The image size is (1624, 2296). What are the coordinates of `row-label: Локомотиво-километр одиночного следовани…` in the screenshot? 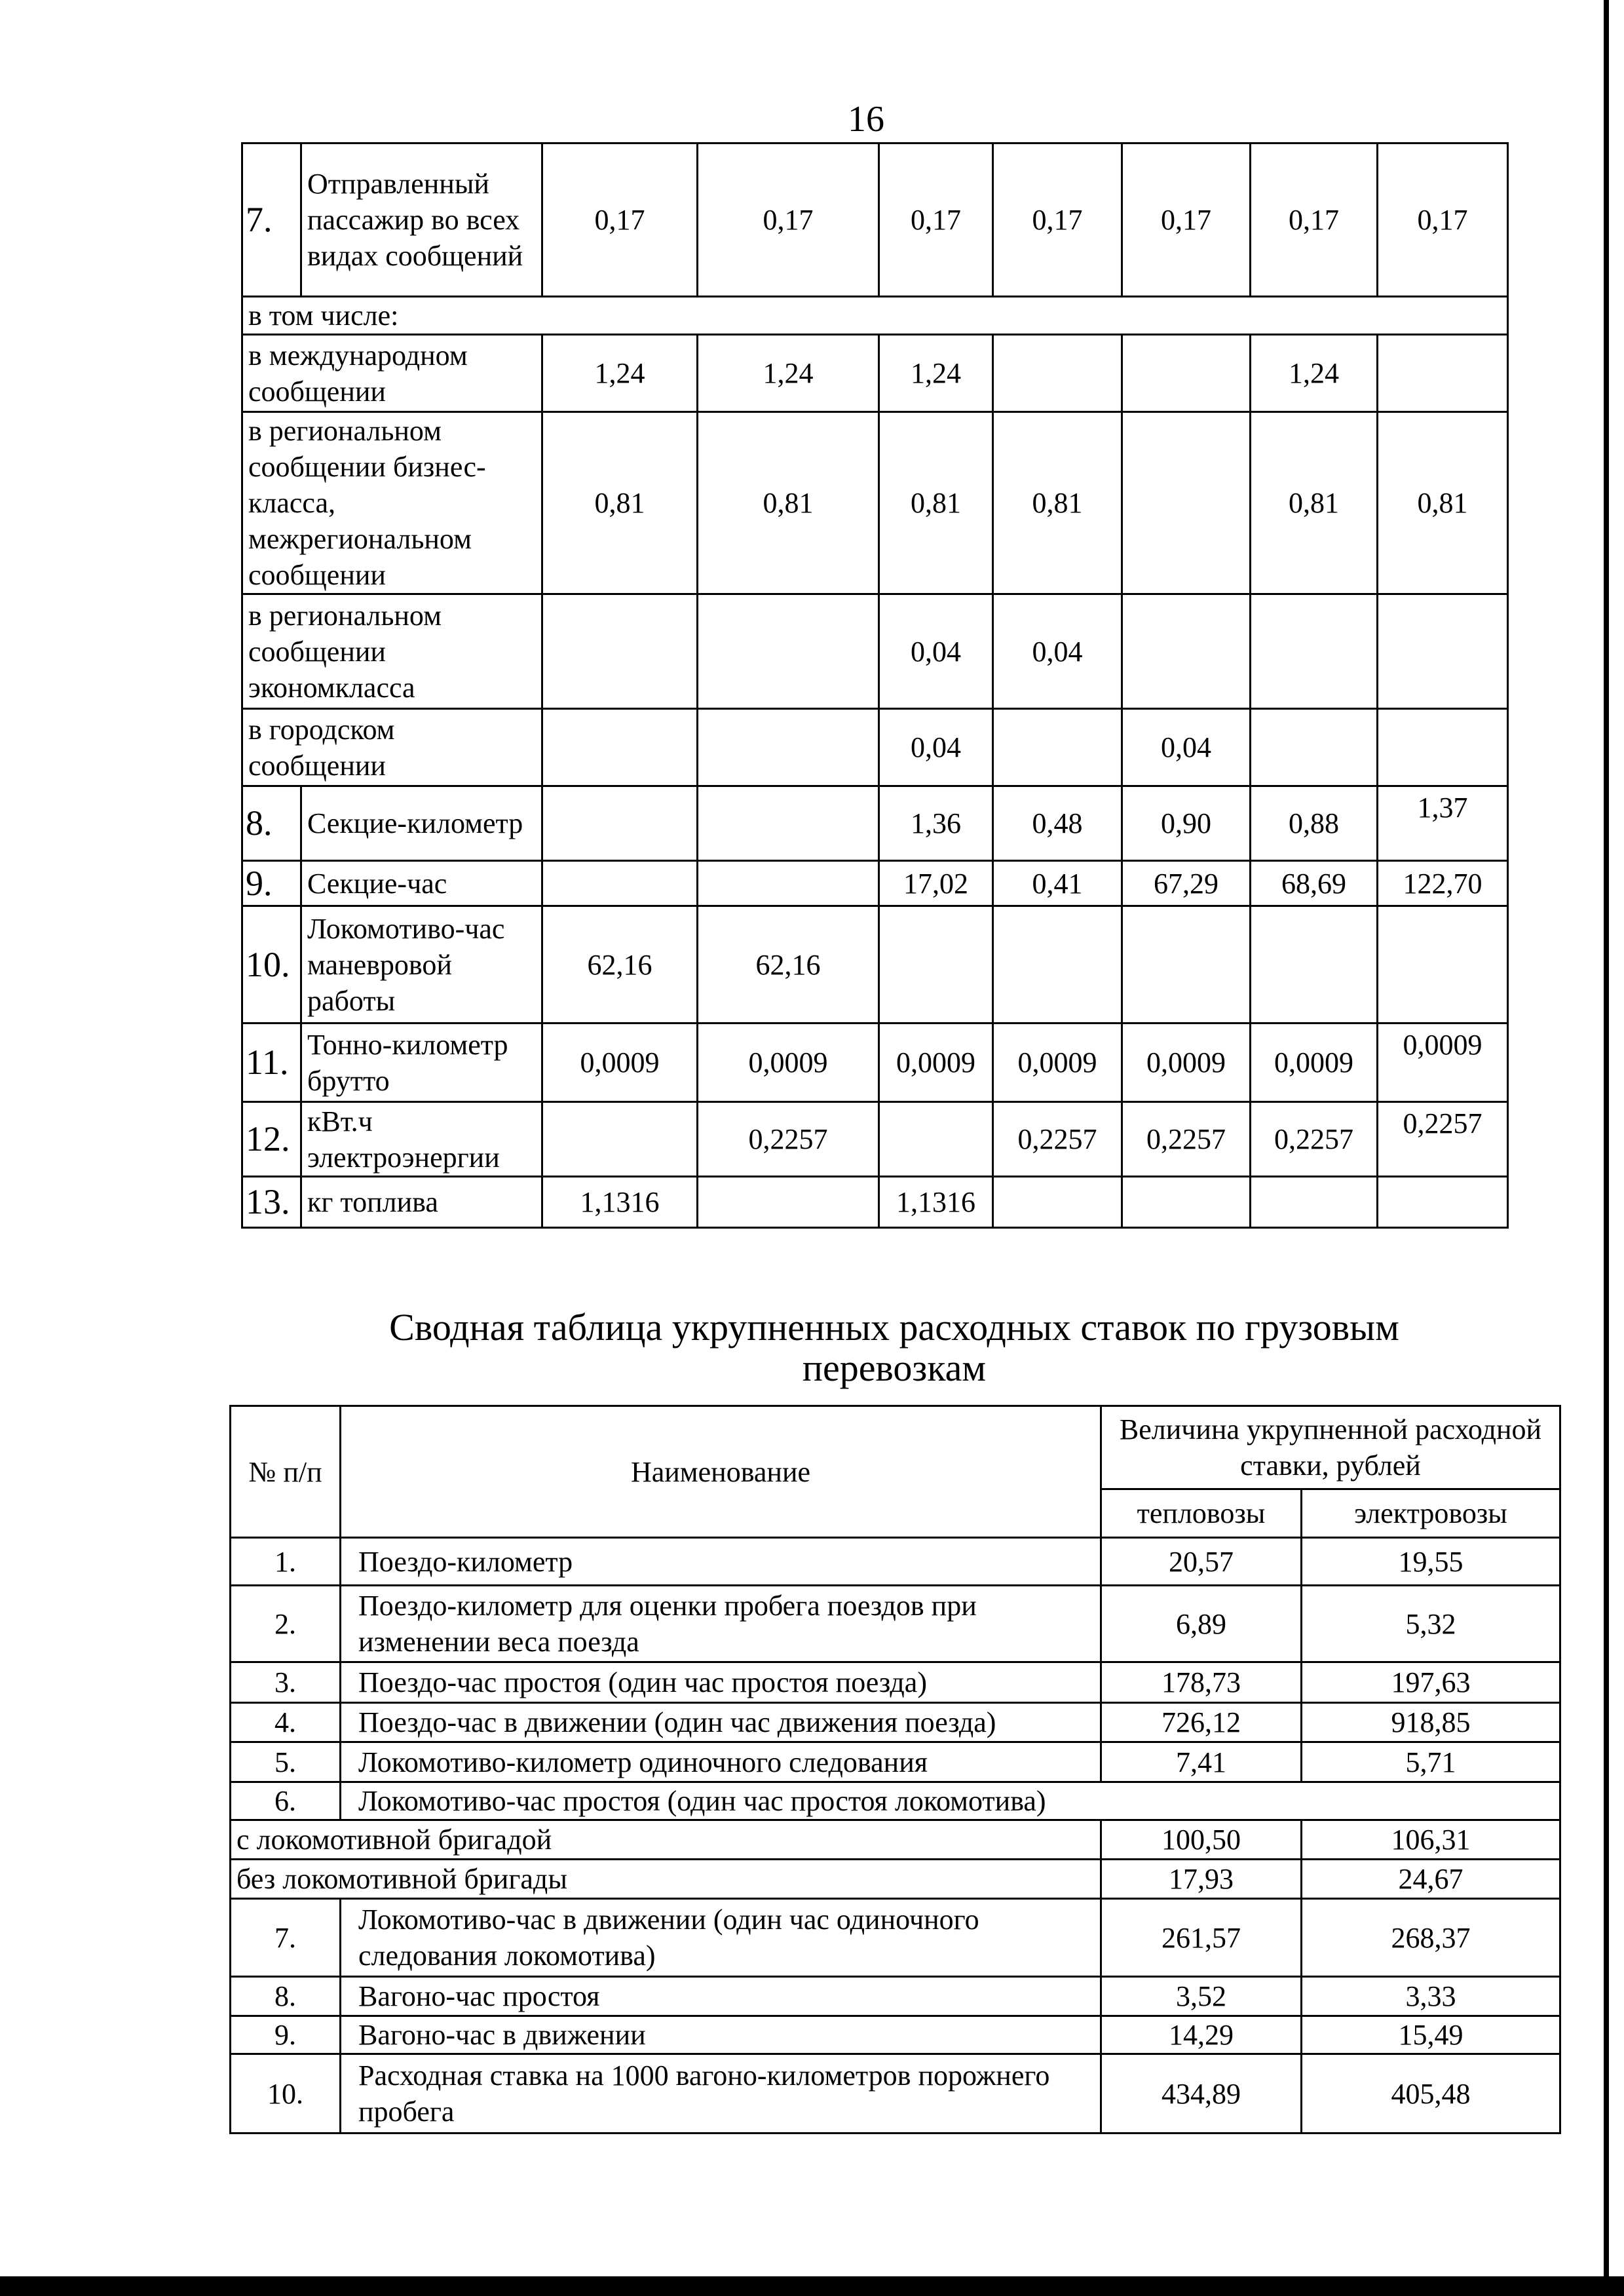 It's located at (720, 1762).